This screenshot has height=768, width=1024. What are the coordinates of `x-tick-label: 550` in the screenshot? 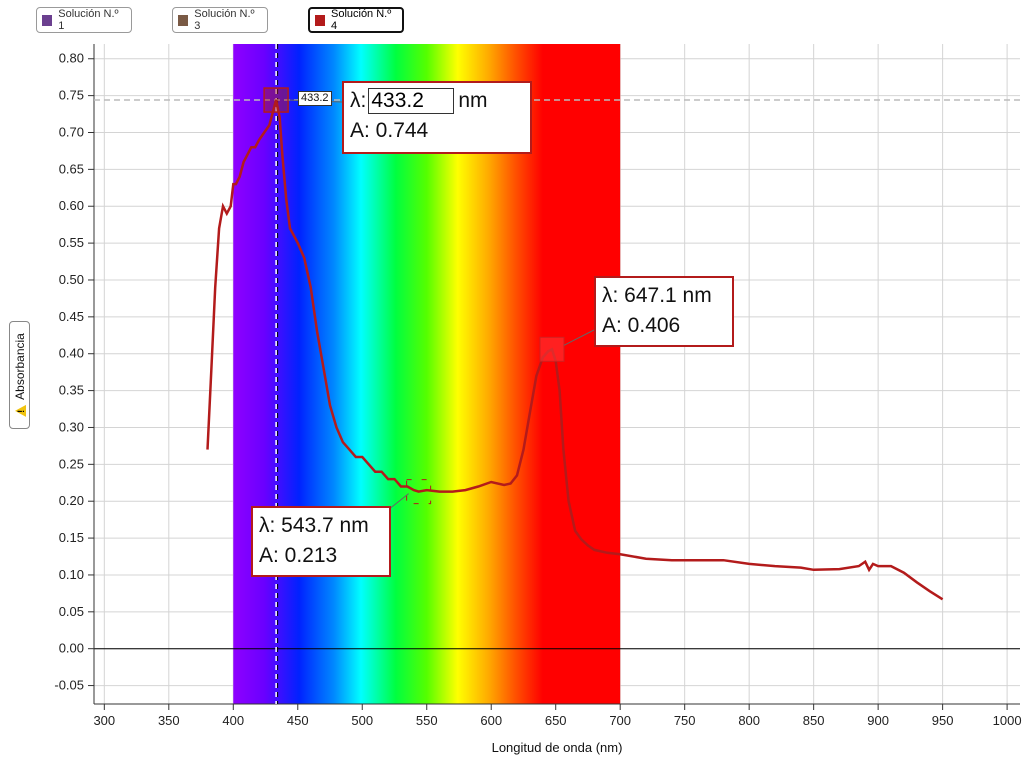 It's located at (427, 720).